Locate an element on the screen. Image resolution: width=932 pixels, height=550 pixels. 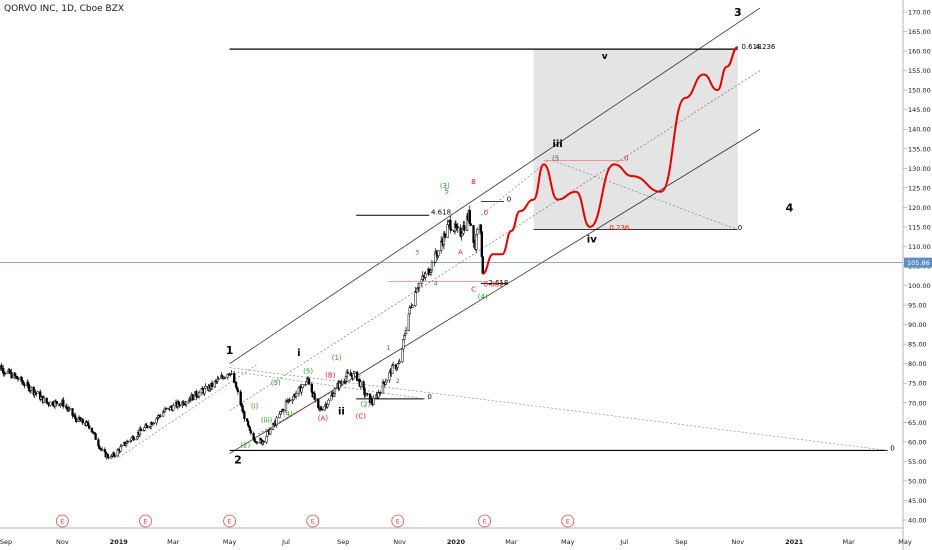
price-tick-label: 170.00 is located at coordinates (919, 13).